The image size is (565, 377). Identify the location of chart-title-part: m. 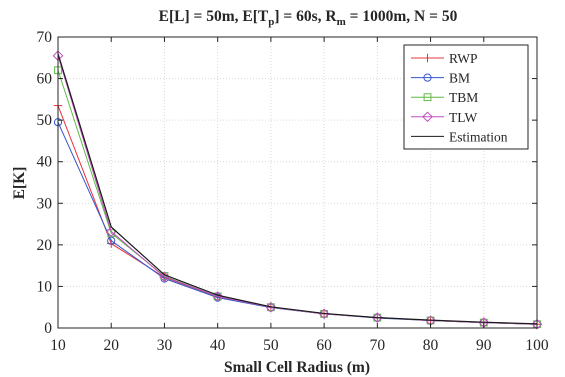
(341, 22).